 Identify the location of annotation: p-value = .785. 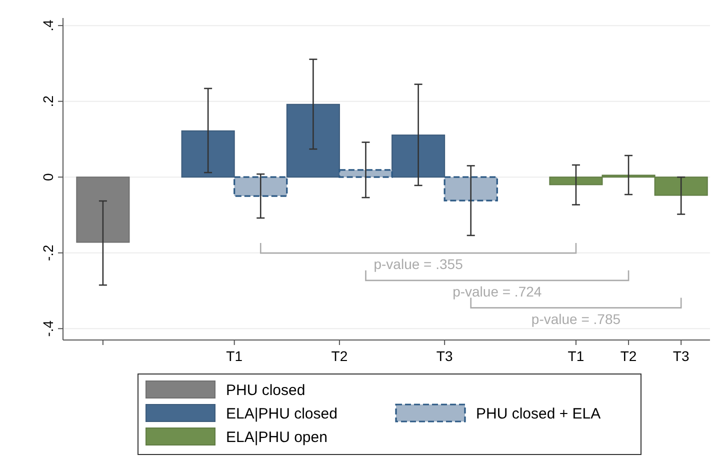
(576, 318).